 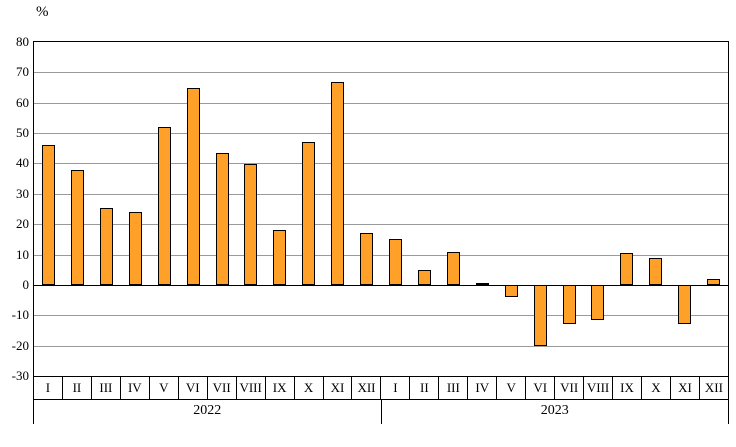 I want to click on year-label: 2023, so click(x=554, y=412).